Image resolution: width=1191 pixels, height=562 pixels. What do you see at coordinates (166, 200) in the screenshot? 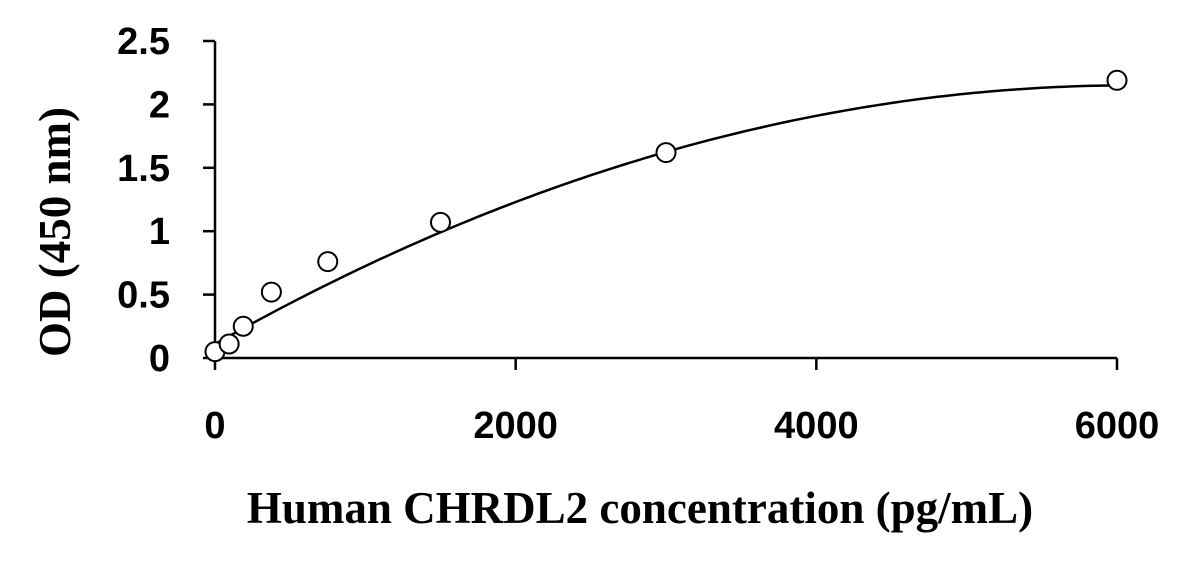
I see `y-axis-ticks: 0 0.5 1 1.5 2 2.5` at bounding box center [166, 200].